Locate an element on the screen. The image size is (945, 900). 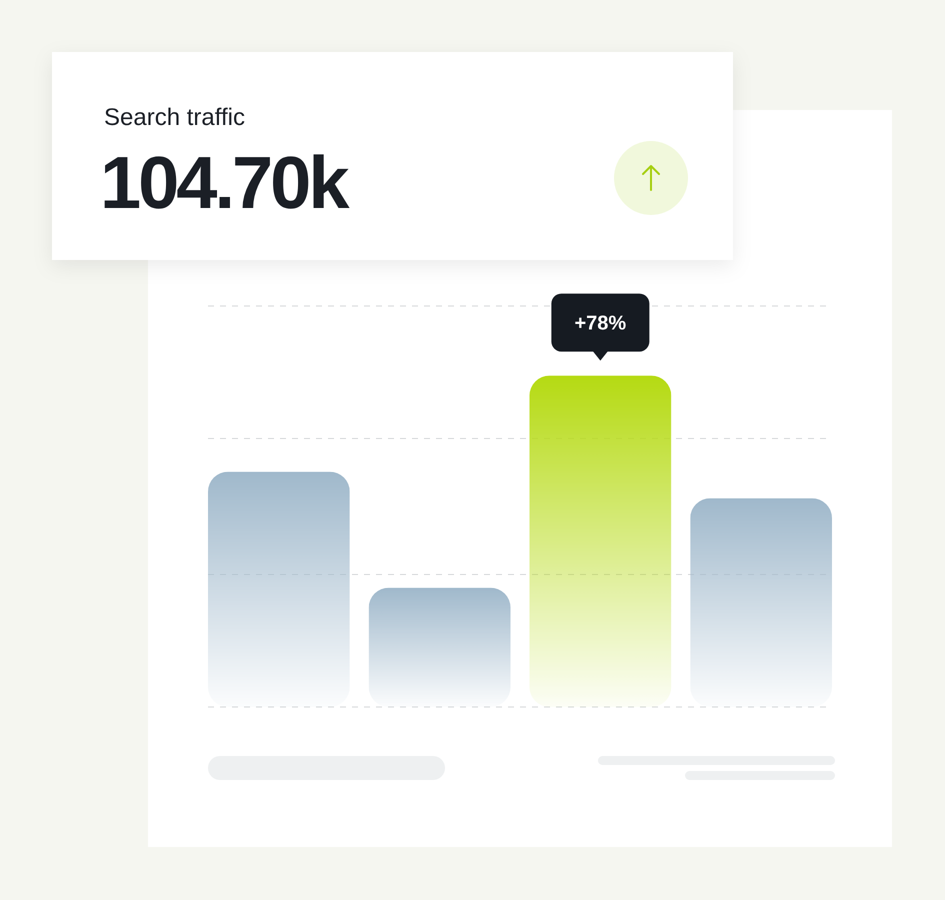
chart-subtitle: 104.70k is located at coordinates (225, 182).